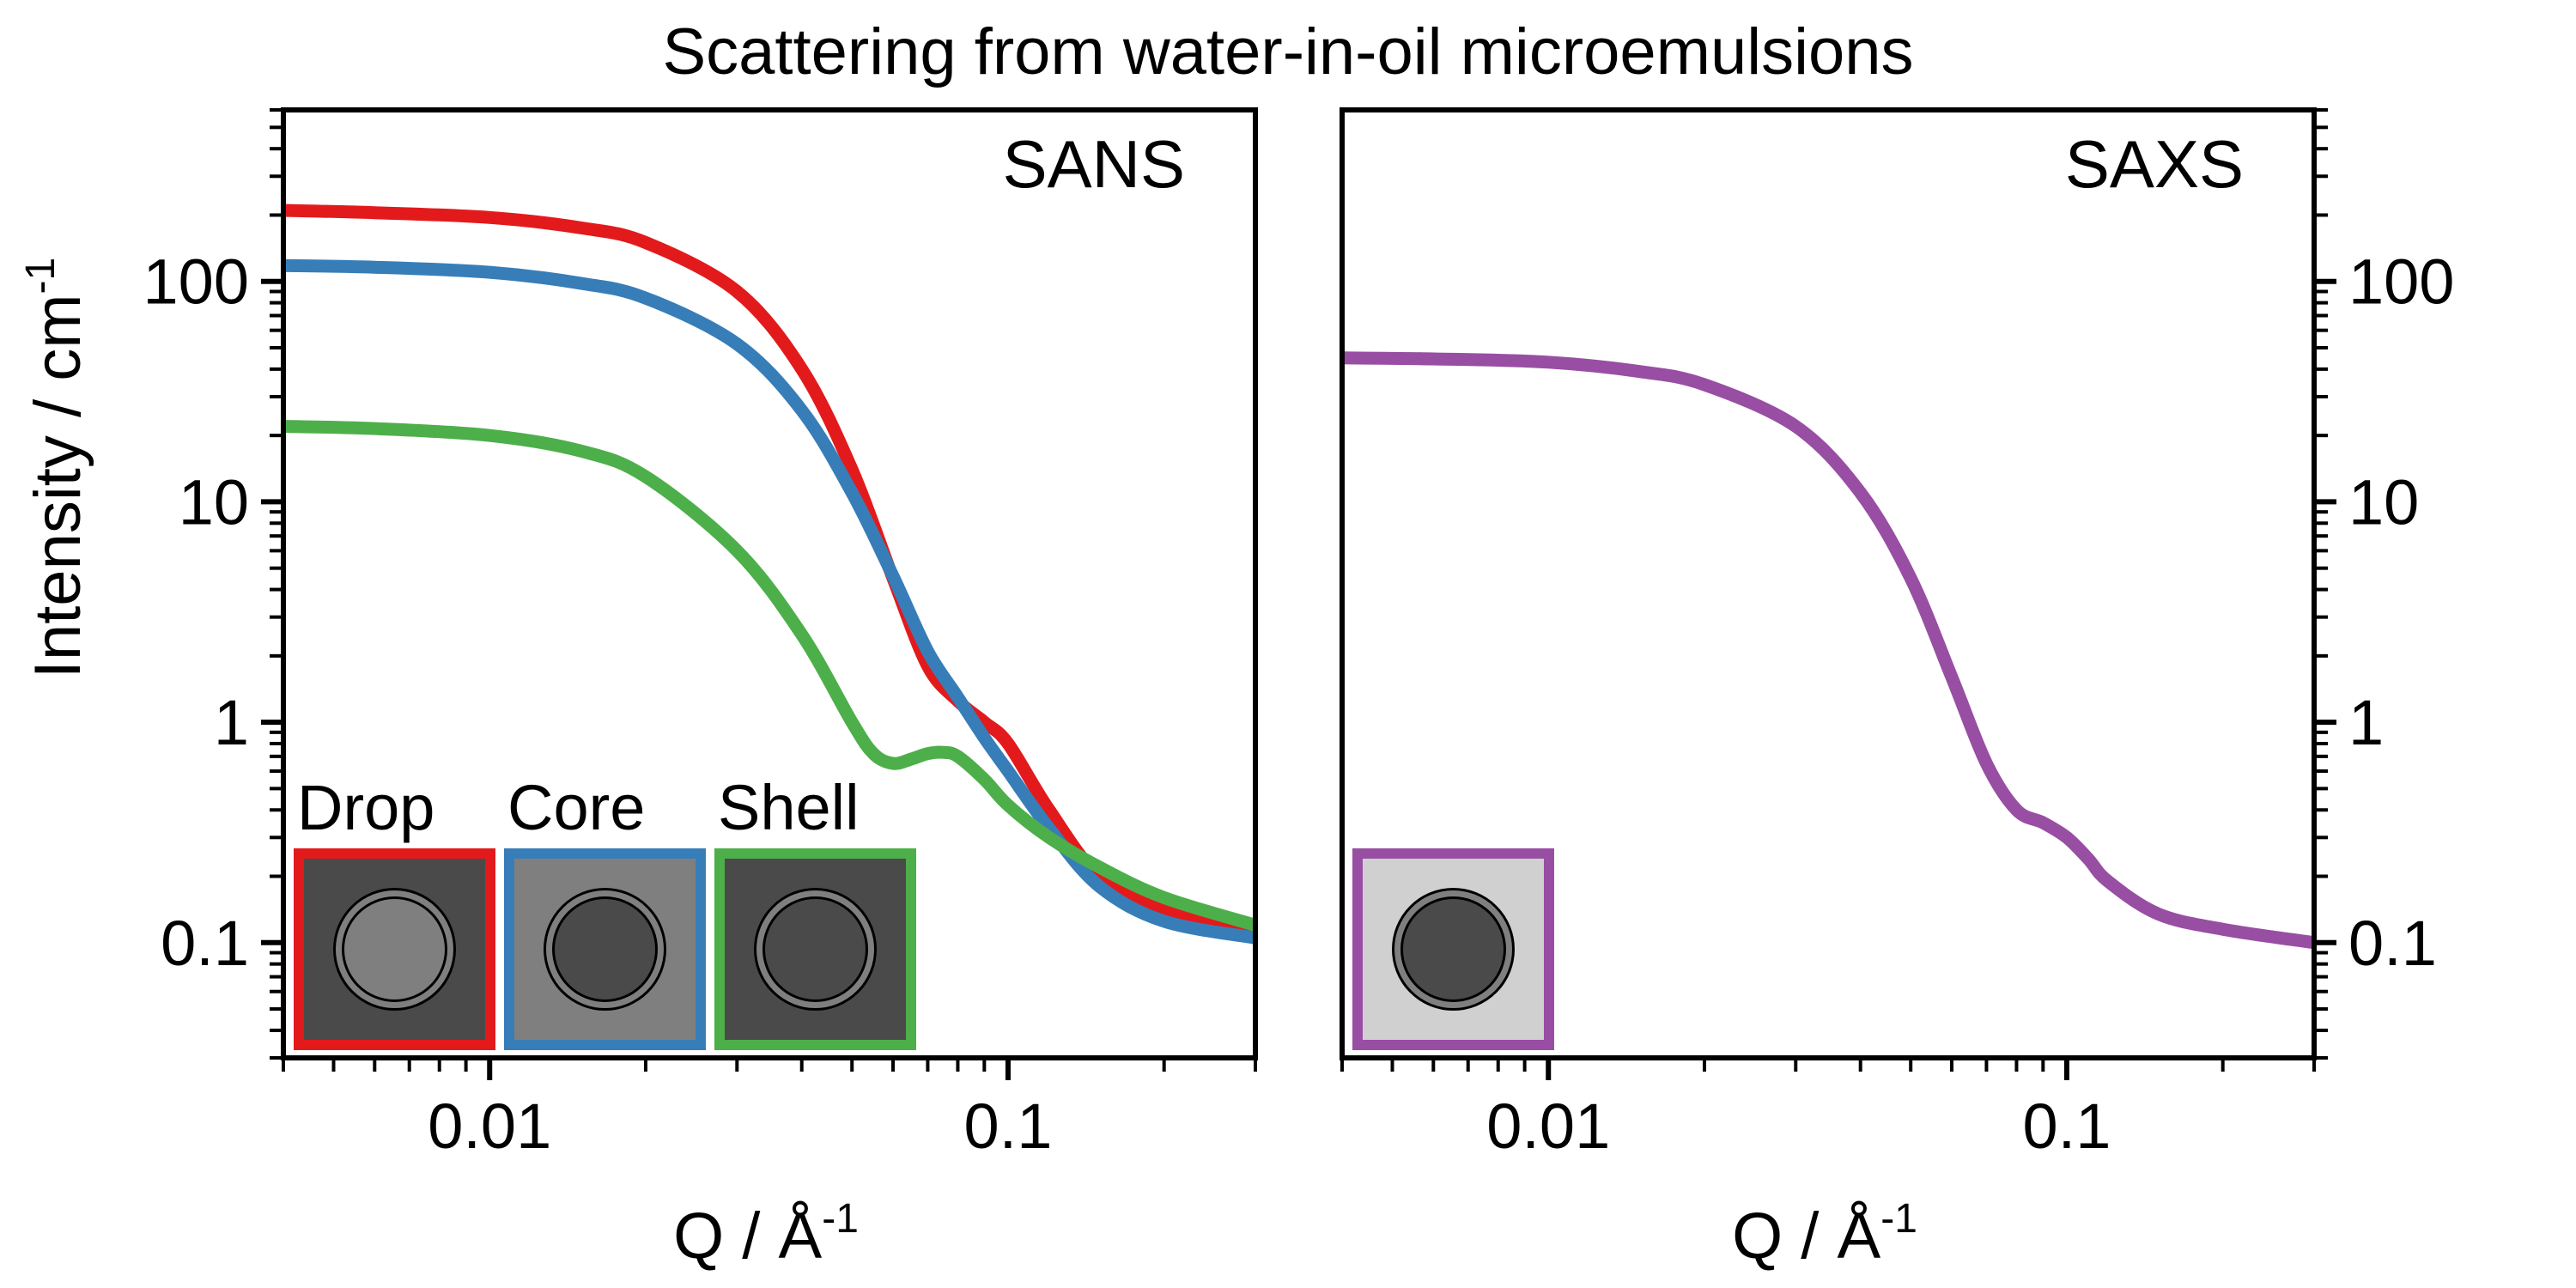  Describe the element at coordinates (766, 1235) in the screenshot. I see `x-axis-label-sans: Q / Å-1` at that location.